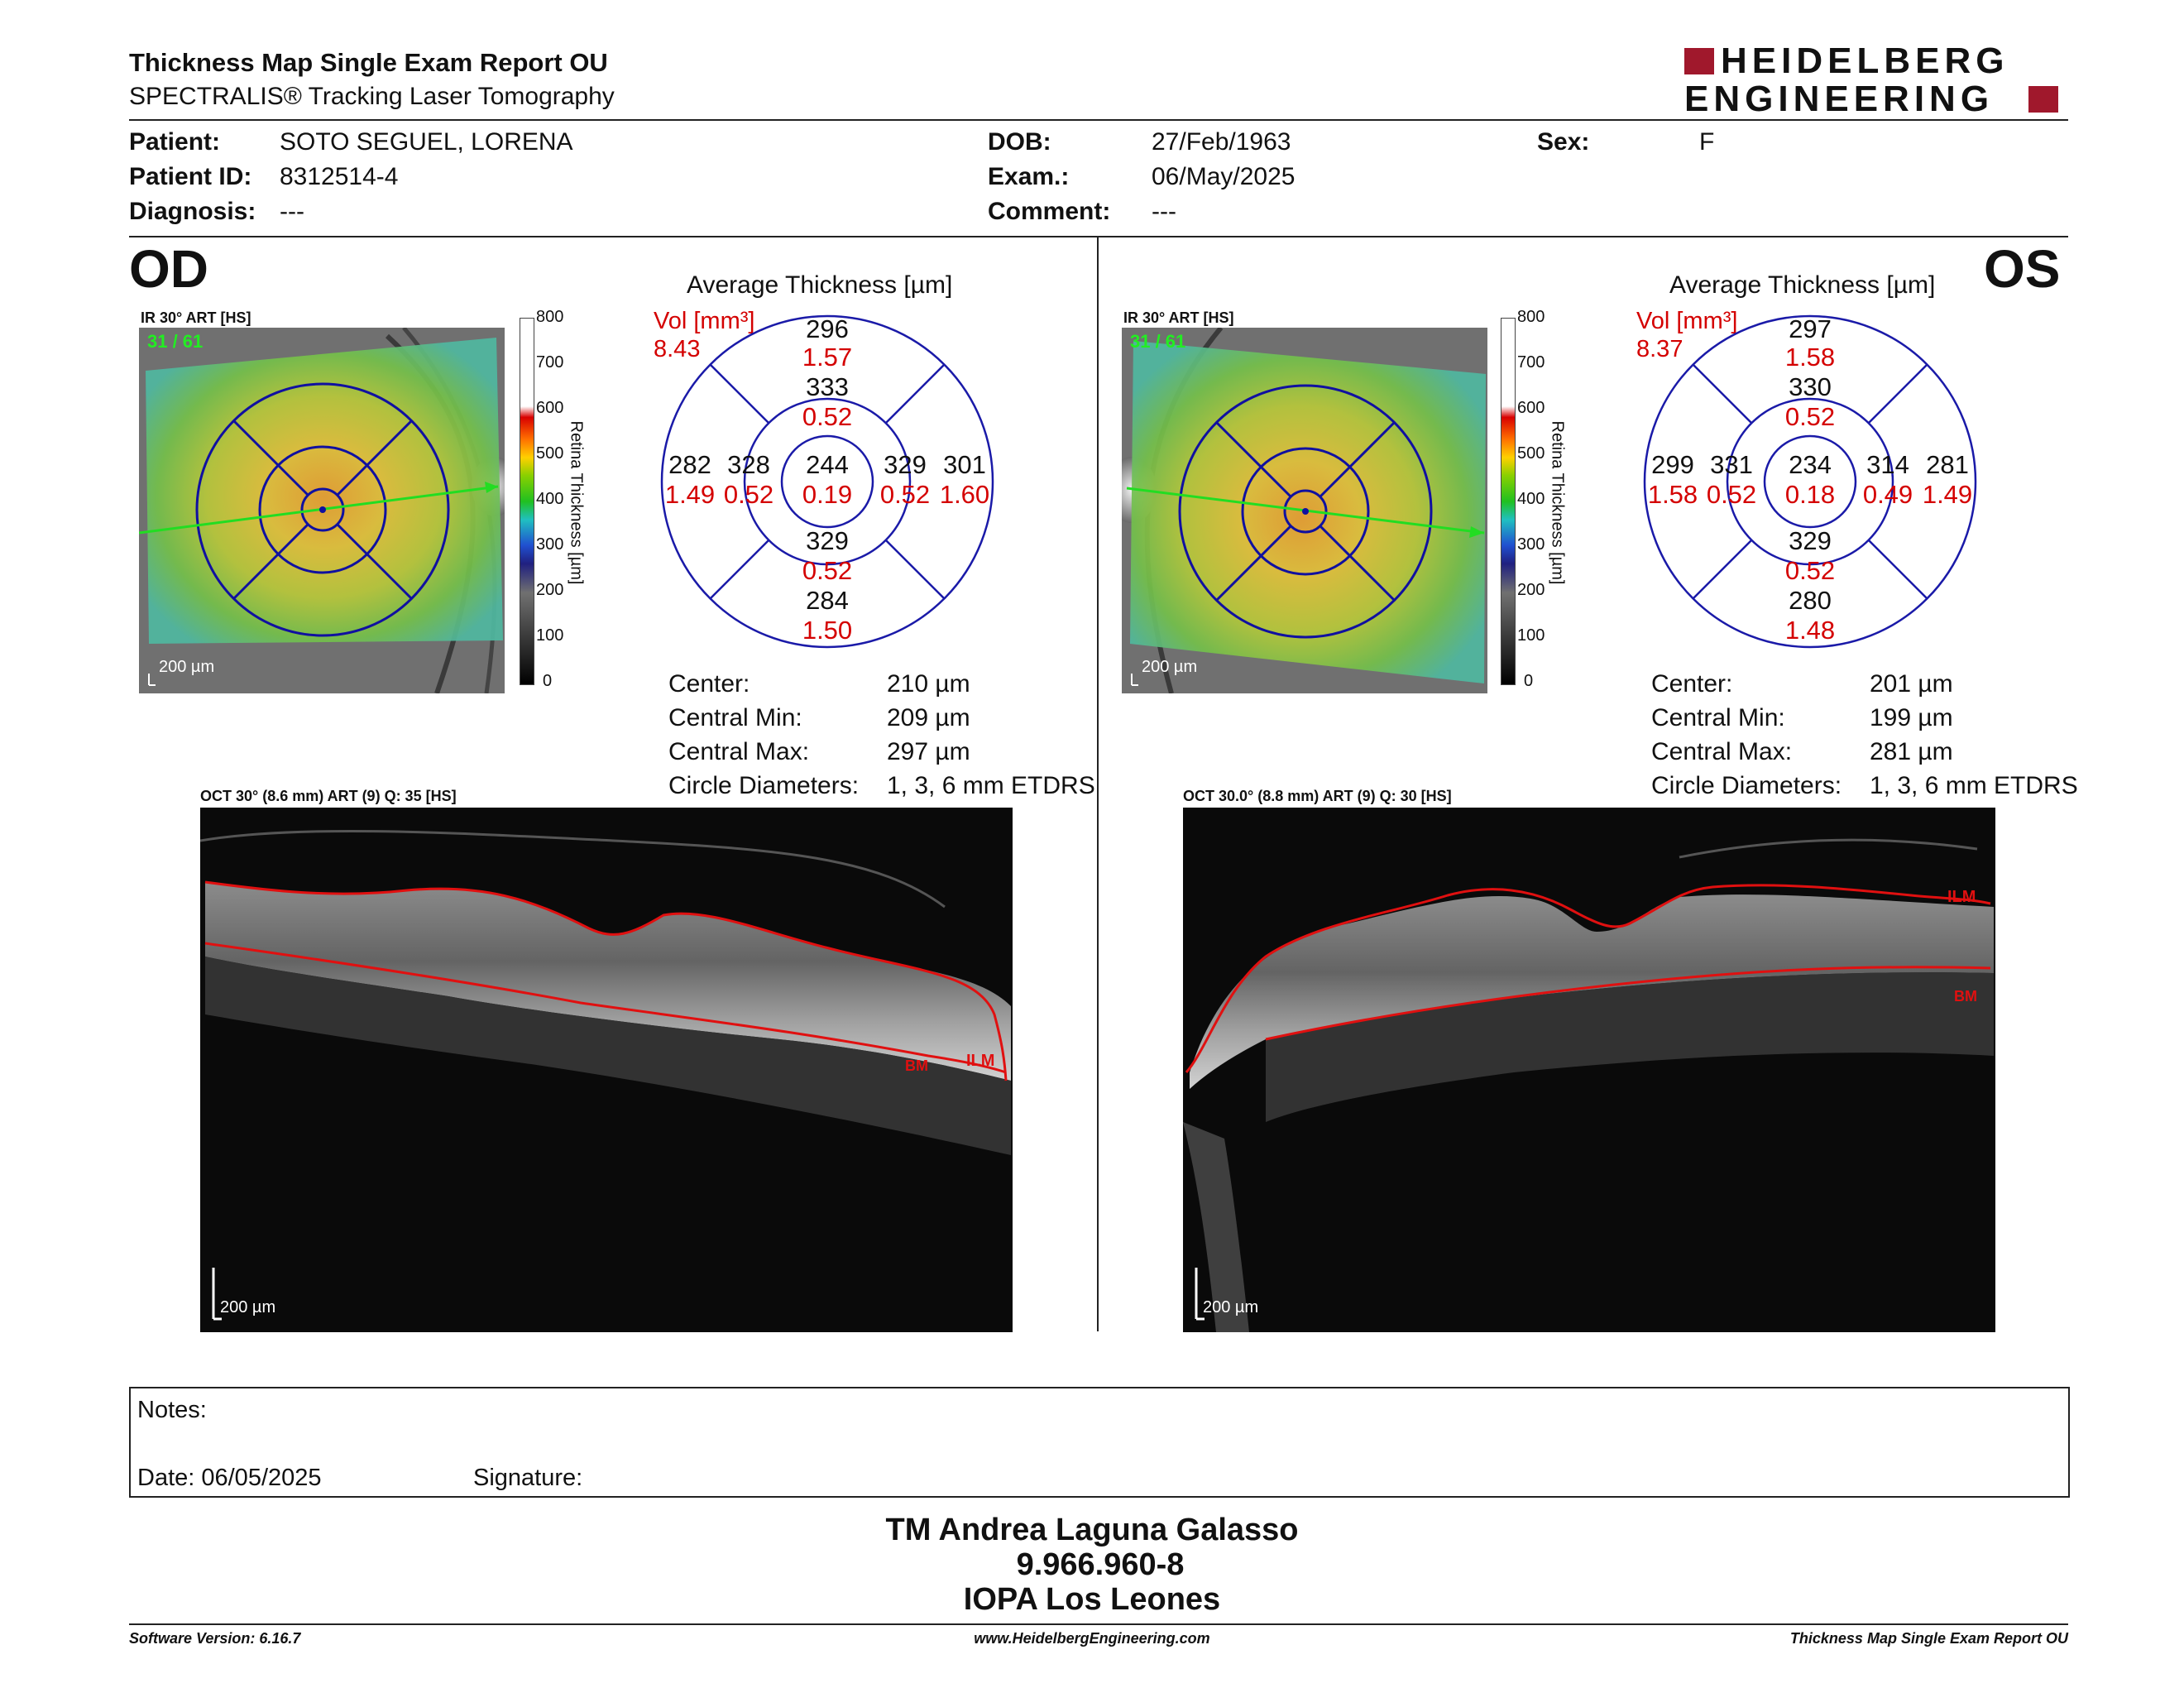 The height and width of the screenshot is (1688, 2184). What do you see at coordinates (328, 796) in the screenshot?
I see `od-oct-label: OCT 30° (8.6 mm) ART (9) Q: 35 [HS]` at bounding box center [328, 796].